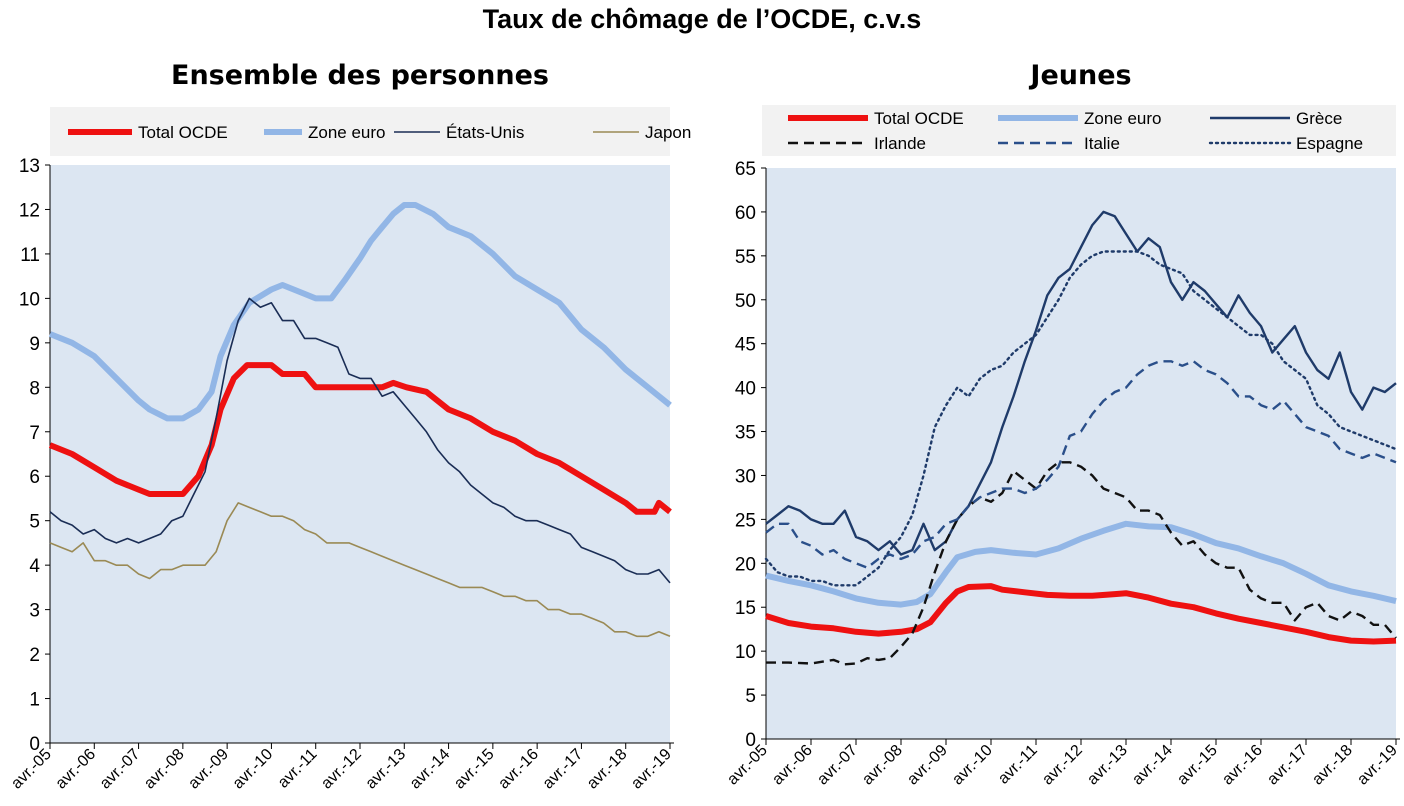  I want to click on y-tick-label: 35, so click(745, 433).